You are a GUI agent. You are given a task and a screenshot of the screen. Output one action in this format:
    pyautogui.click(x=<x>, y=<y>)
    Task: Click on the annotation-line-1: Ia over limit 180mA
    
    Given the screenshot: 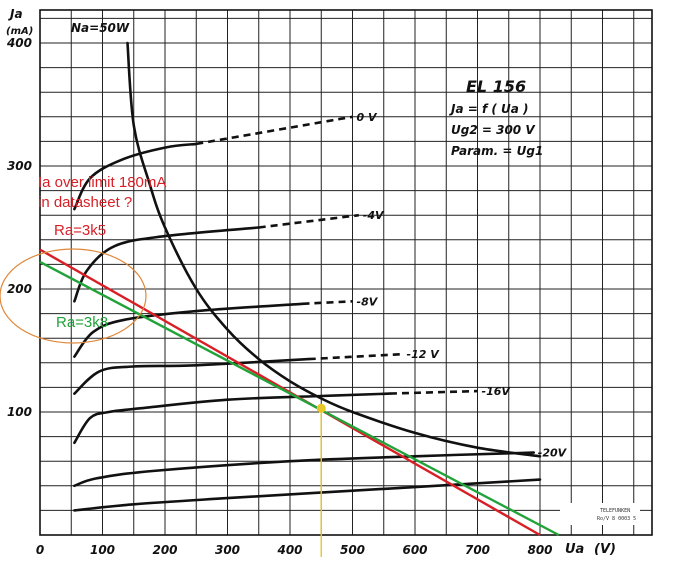 What is the action you would take?
    pyautogui.click(x=102, y=182)
    